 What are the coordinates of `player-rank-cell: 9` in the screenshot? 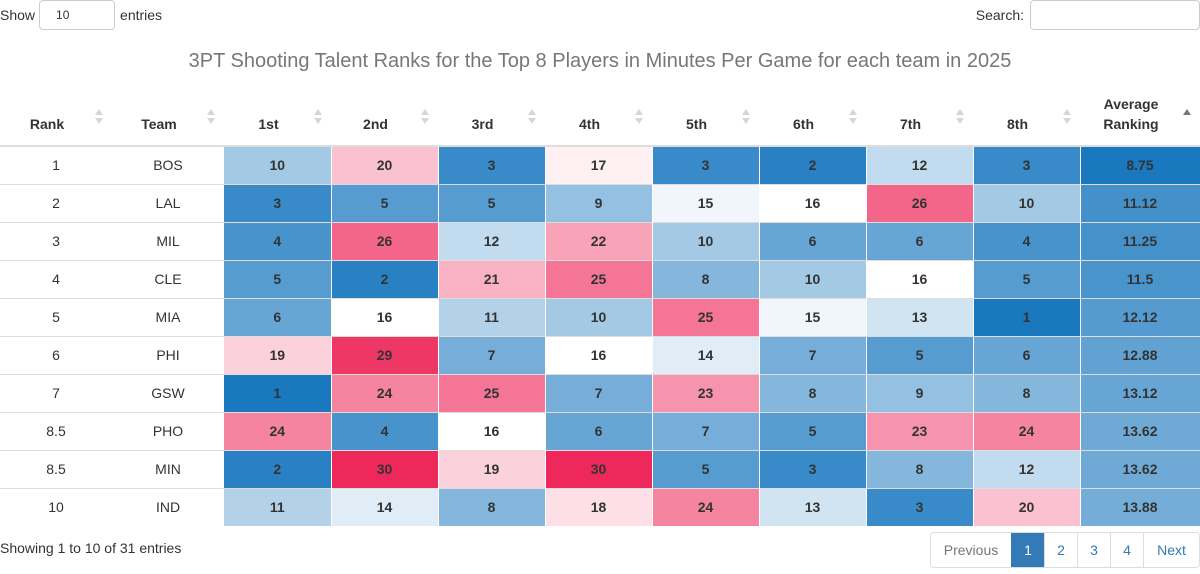 It's located at (599, 202).